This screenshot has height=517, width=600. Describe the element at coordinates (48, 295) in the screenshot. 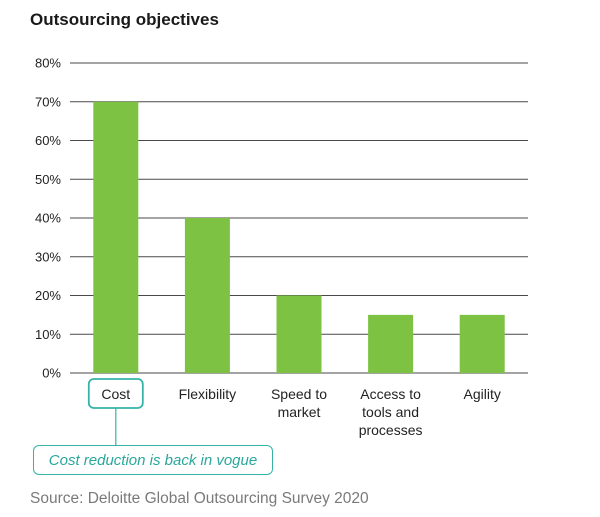

I see `y-tick-label: 20%` at that location.